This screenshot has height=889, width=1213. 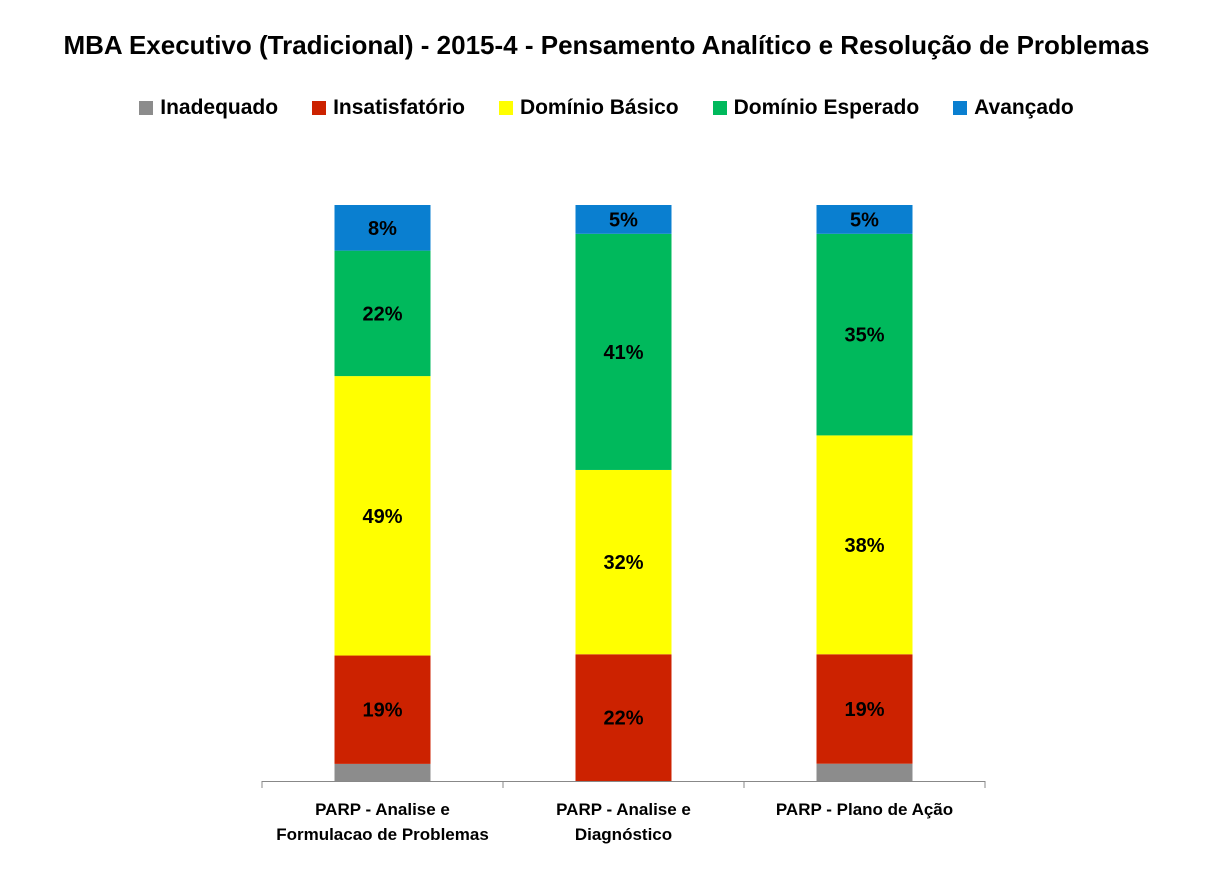 I want to click on category-label-line: Diagnóstico, so click(x=623, y=834).